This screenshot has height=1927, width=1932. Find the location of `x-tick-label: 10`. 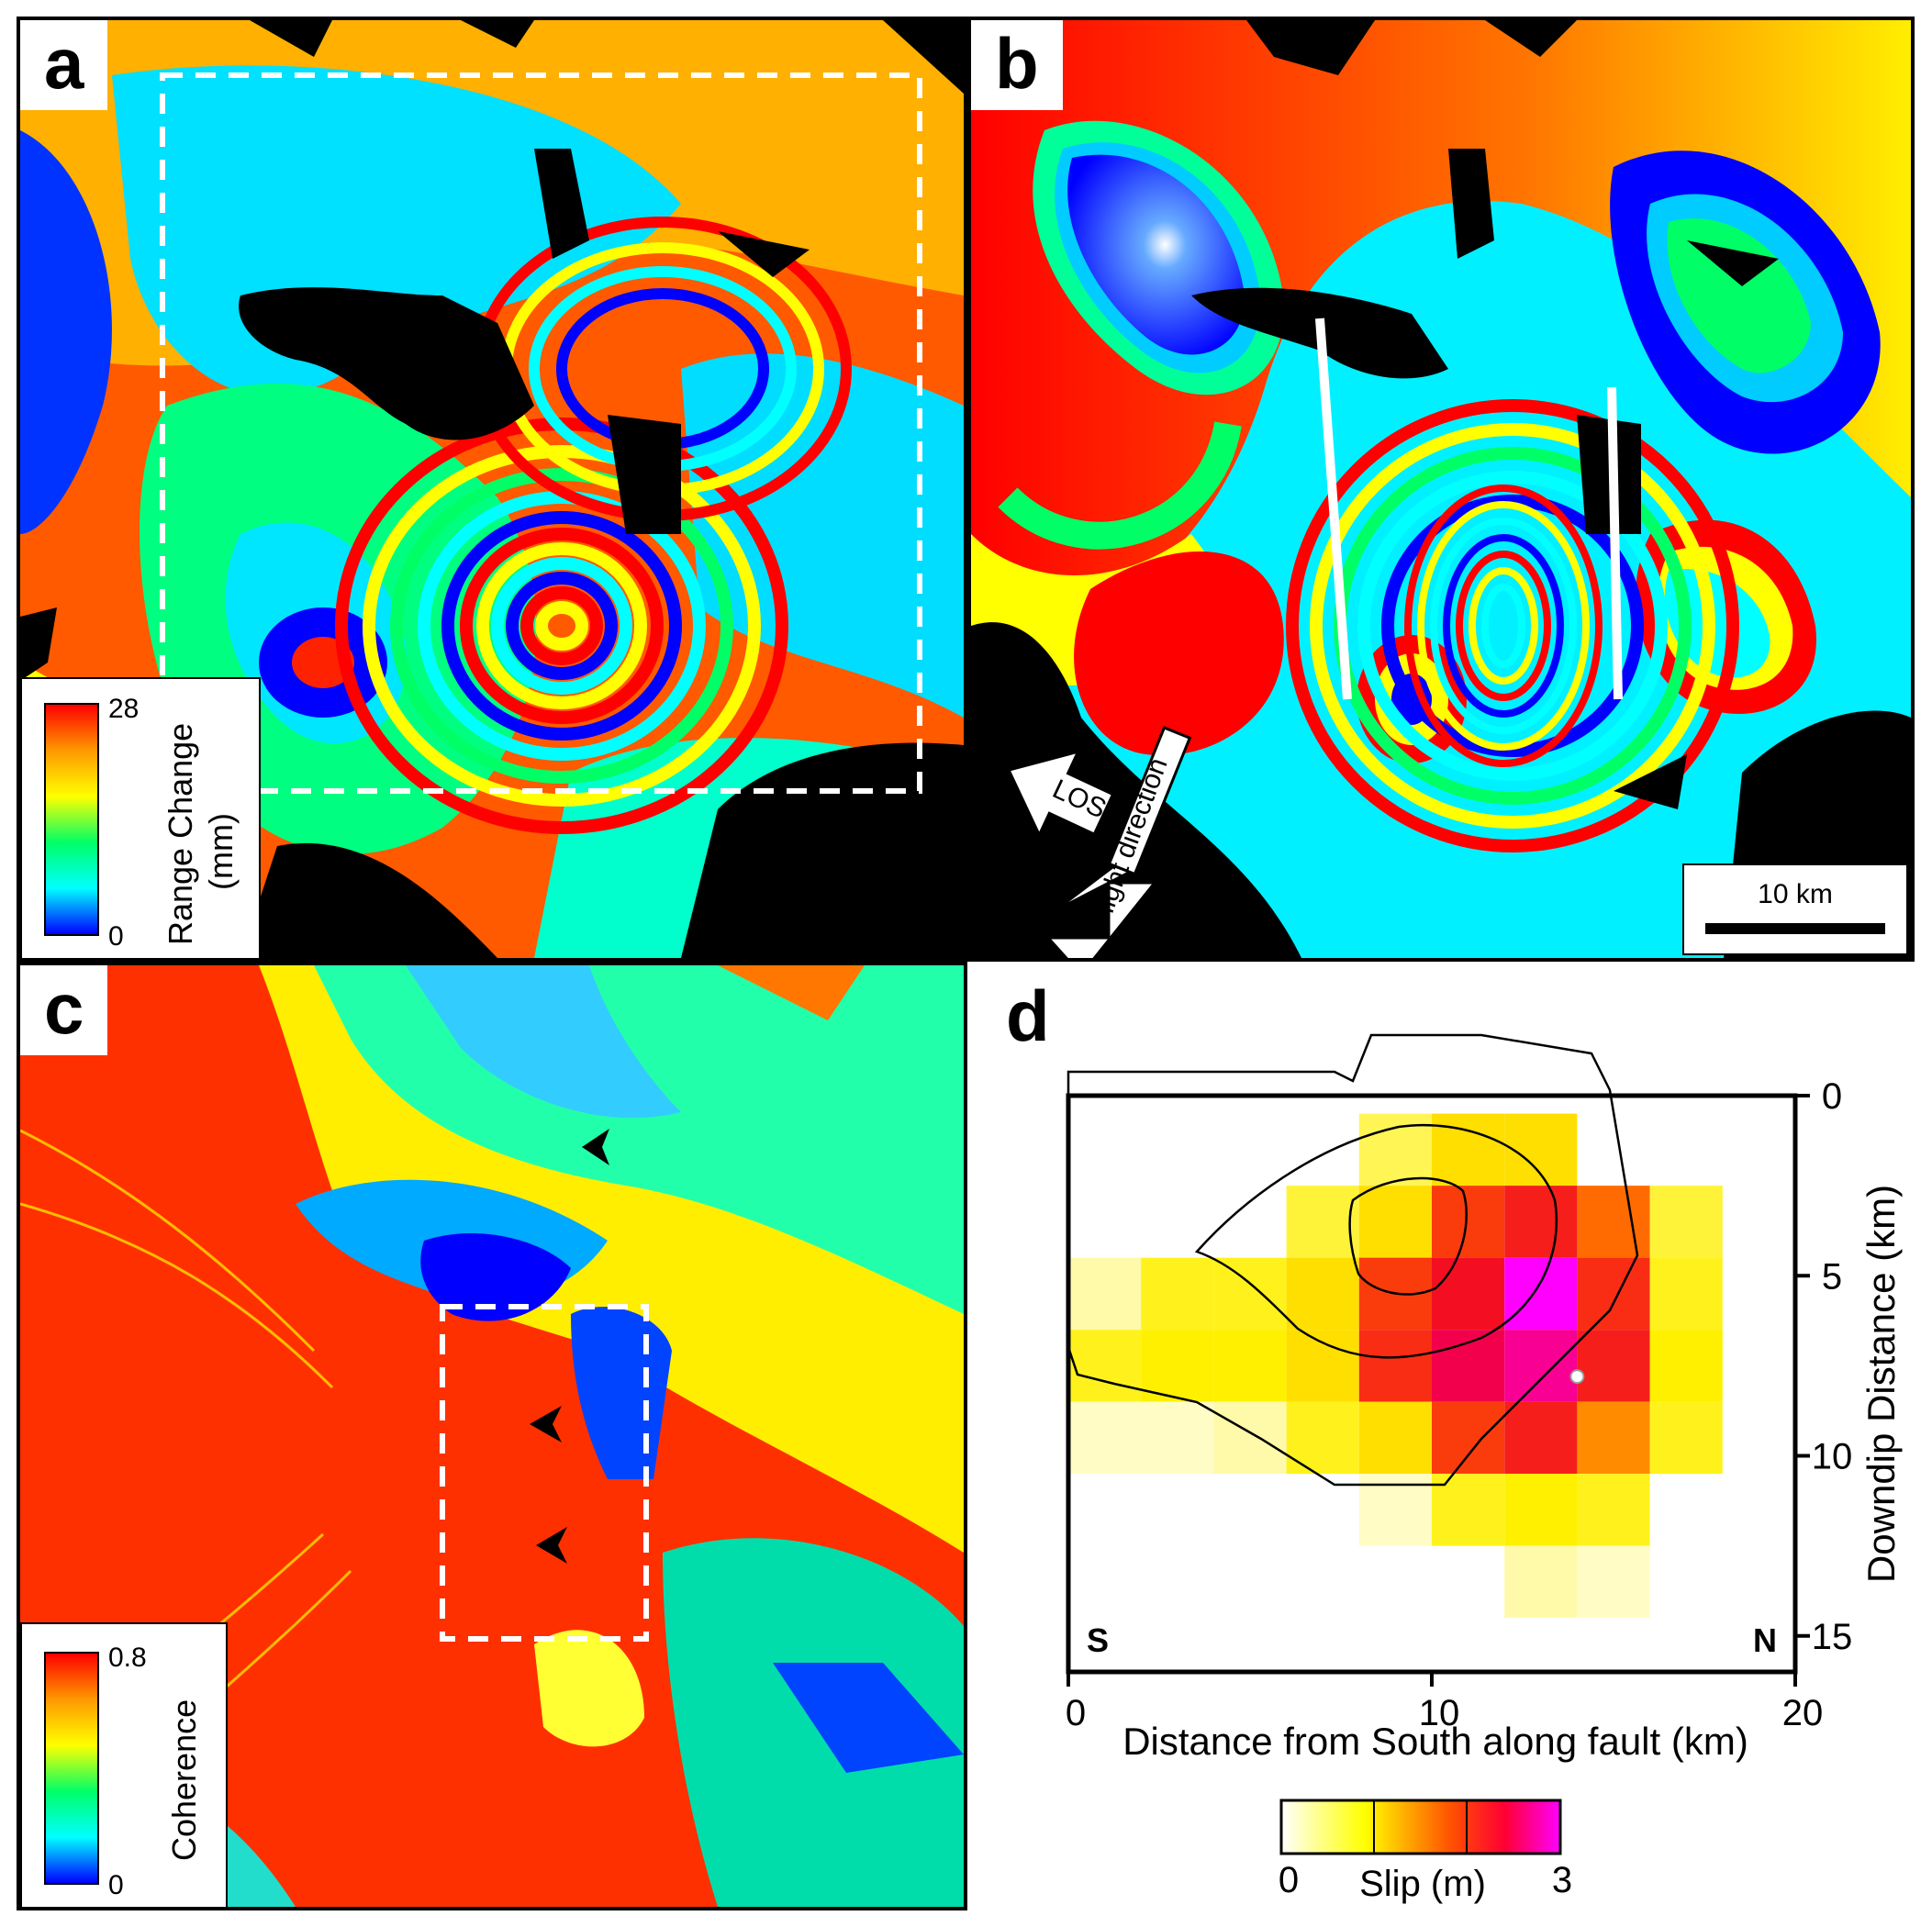

x-tick-label: 10 is located at coordinates (1439, 1713).